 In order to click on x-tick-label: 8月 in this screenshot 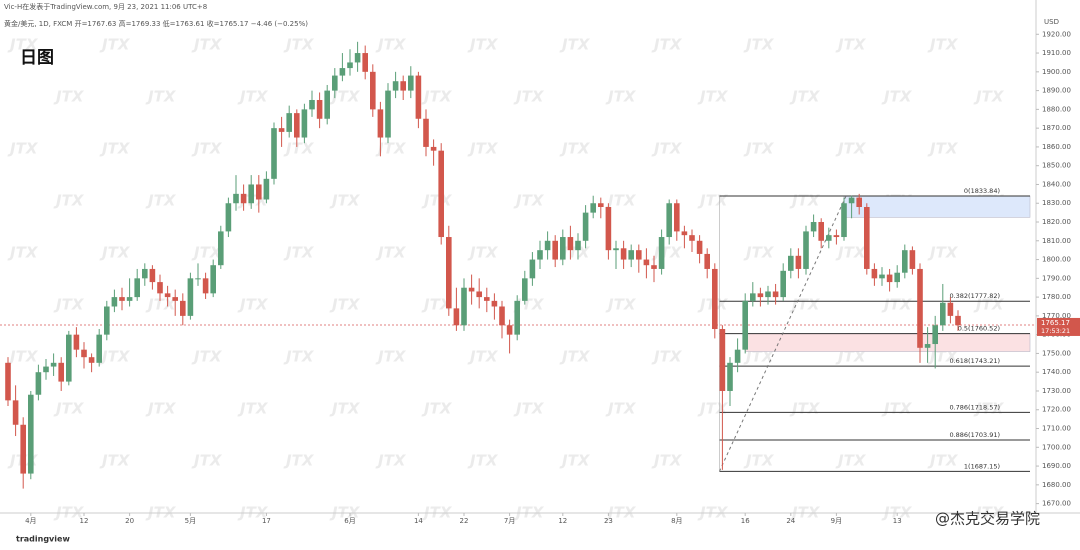, I will do `click(676, 521)`.